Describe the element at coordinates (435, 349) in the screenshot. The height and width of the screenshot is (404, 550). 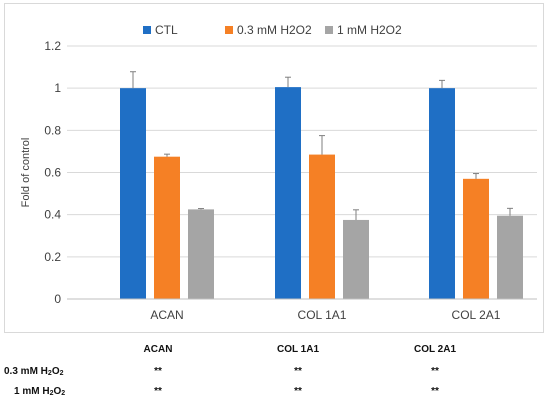
I see `table-header-col2a1: COL 2A1` at that location.